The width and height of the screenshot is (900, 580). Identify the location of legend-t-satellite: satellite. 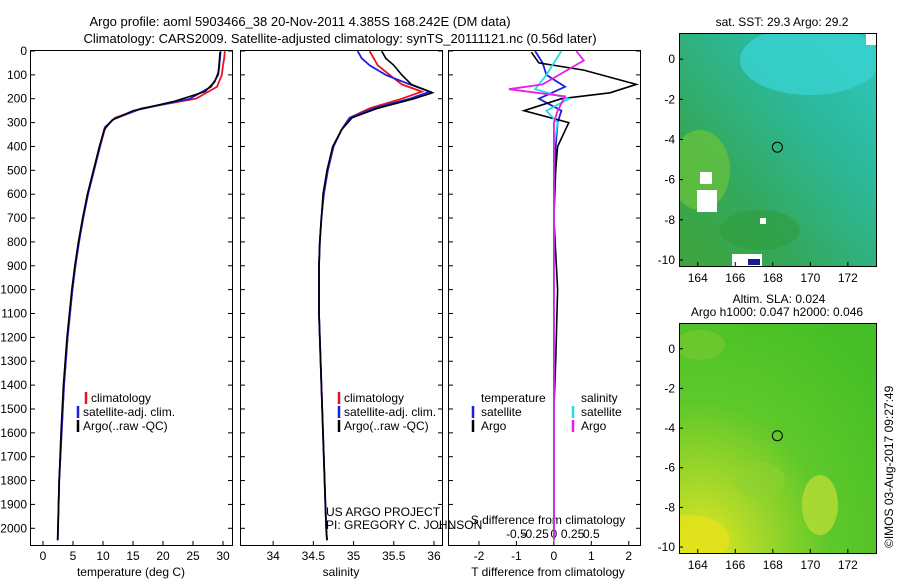
(501, 412).